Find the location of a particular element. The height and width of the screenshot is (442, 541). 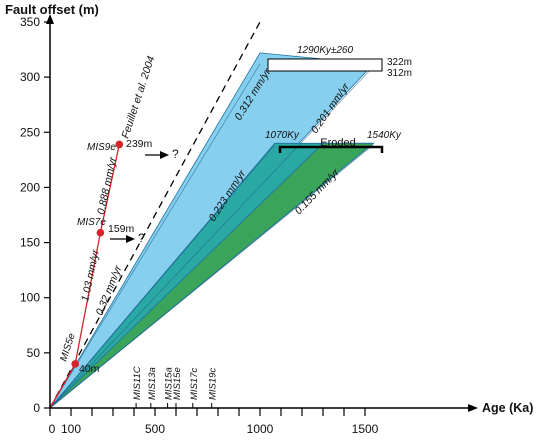

top-range-box is located at coordinates (325, 65).